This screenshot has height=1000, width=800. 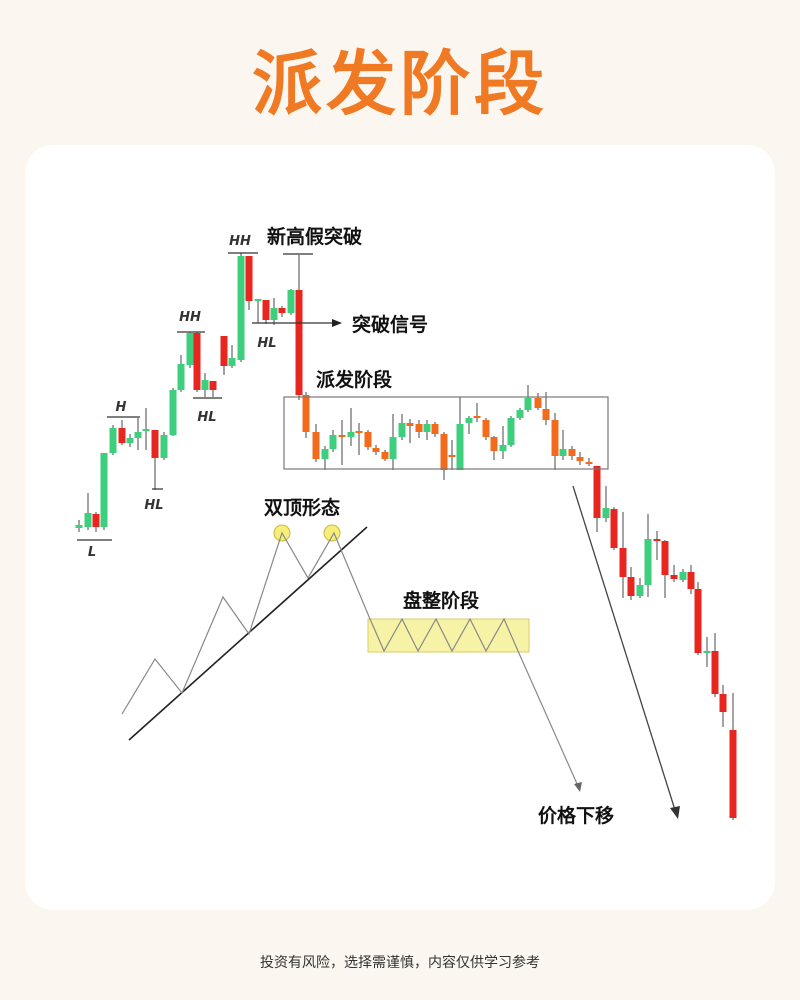 I want to click on disclaimer: 投资有风险，选择需谨慎，内容仅供学习参考, so click(x=400, y=963).